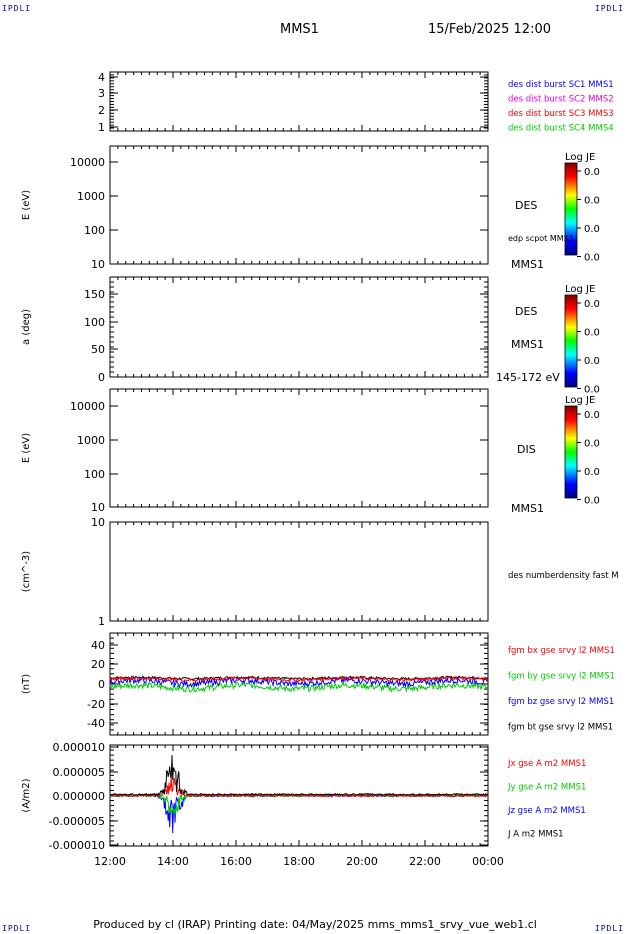 This screenshot has width=630, height=934. Describe the element at coordinates (362, 861) in the screenshot. I see `x-tick-label: 20:00` at that location.